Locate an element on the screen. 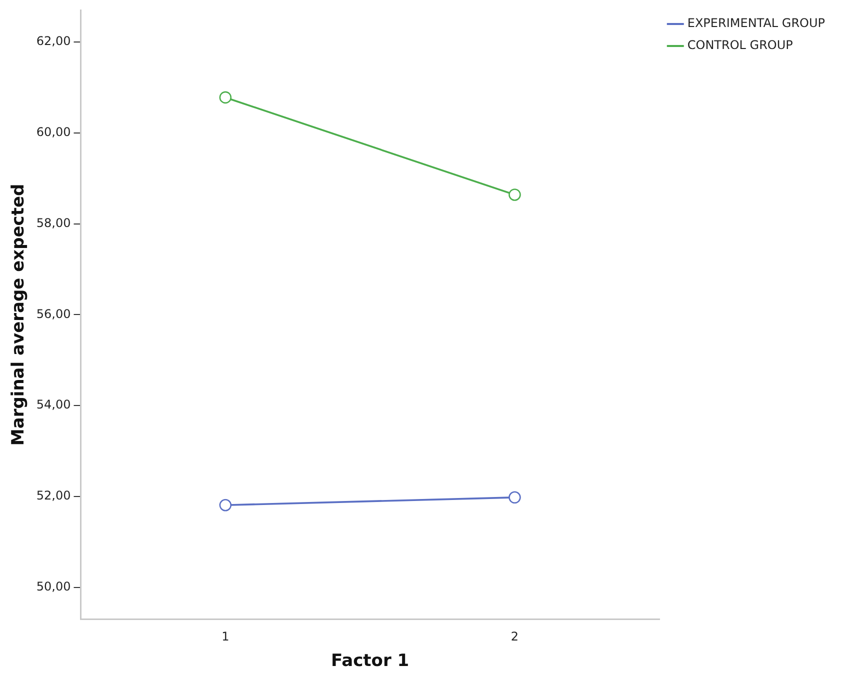 The image size is (845, 686). y-tick-label: 60,00 is located at coordinates (53, 132).